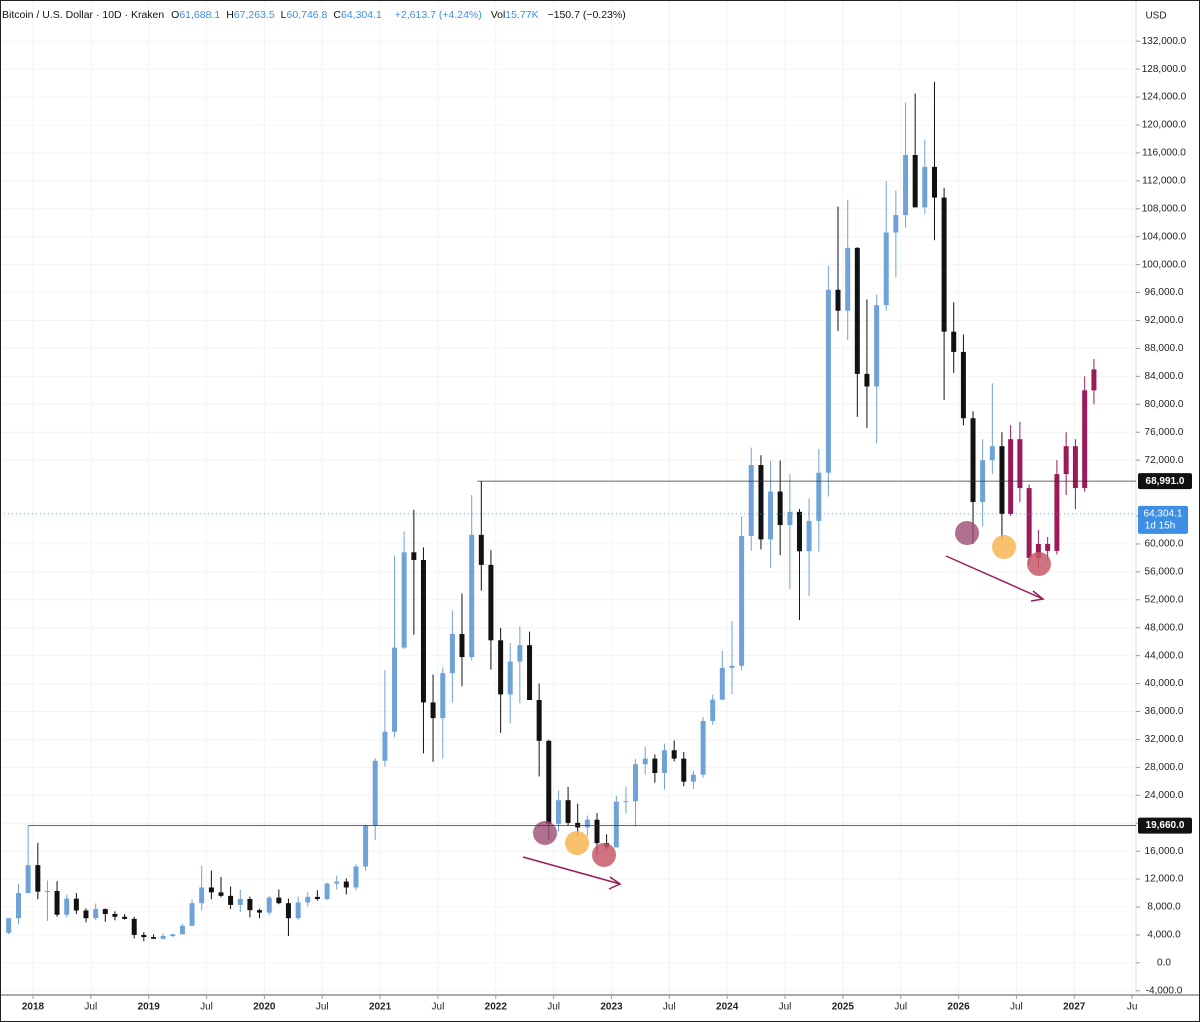 This screenshot has height=1022, width=1200. What do you see at coordinates (1164, 460) in the screenshot?
I see `y-tick-label: 72,000.0` at bounding box center [1164, 460].